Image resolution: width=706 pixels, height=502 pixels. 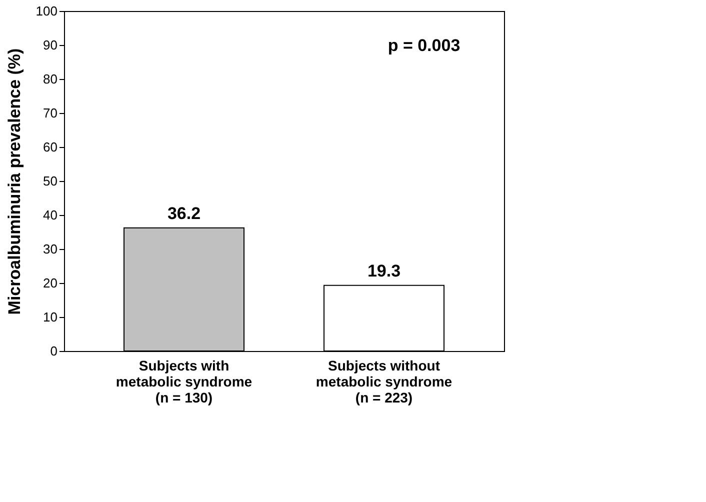 What do you see at coordinates (184, 382) in the screenshot?
I see `x-tick-label: Subjects with metabolic syndrome (n = 130)` at bounding box center [184, 382].